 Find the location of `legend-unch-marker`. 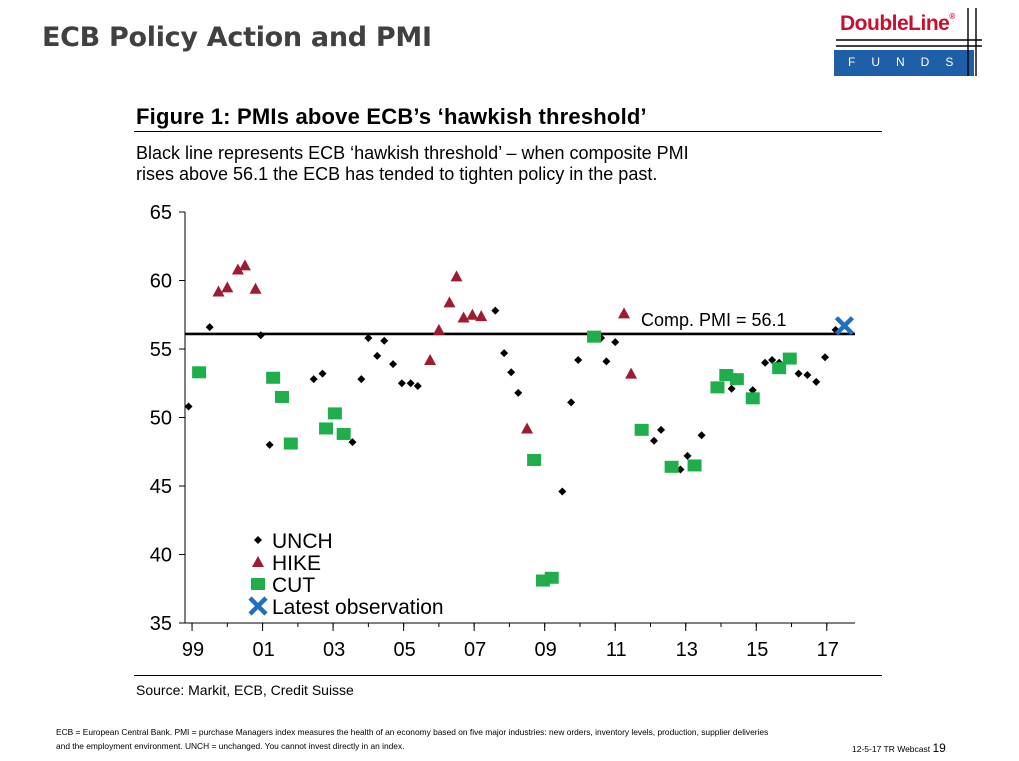

legend-unch-marker is located at coordinates (258, 540).